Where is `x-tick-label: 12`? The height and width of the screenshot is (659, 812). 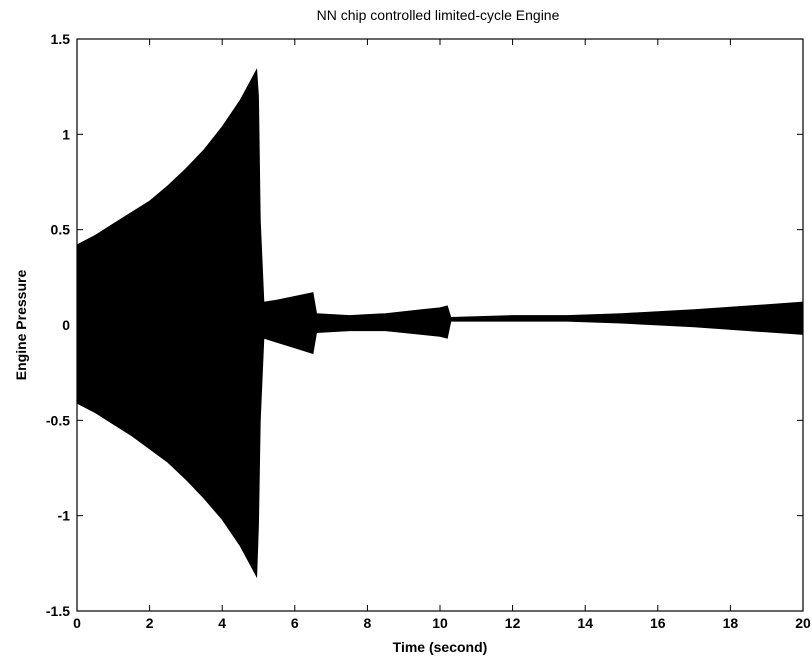
x-tick-label: 12 is located at coordinates (513, 623).